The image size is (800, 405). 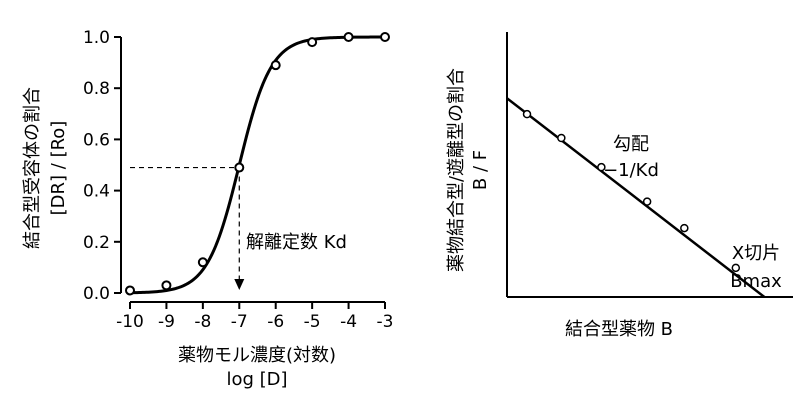 I want to click on left-x-axis-title: 薬物モル濃度(対数), so click(x=257, y=355).